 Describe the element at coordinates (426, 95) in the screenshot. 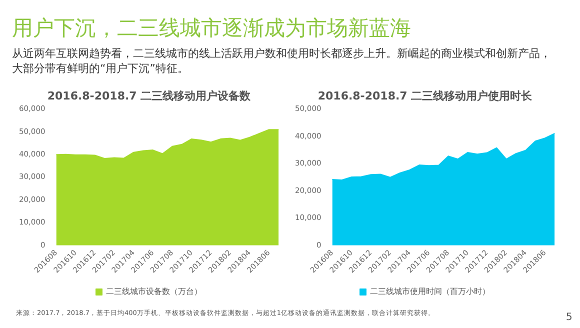

I see `chart-title: 2016.8-2018.7 二三线移动用户使用时长` at that location.